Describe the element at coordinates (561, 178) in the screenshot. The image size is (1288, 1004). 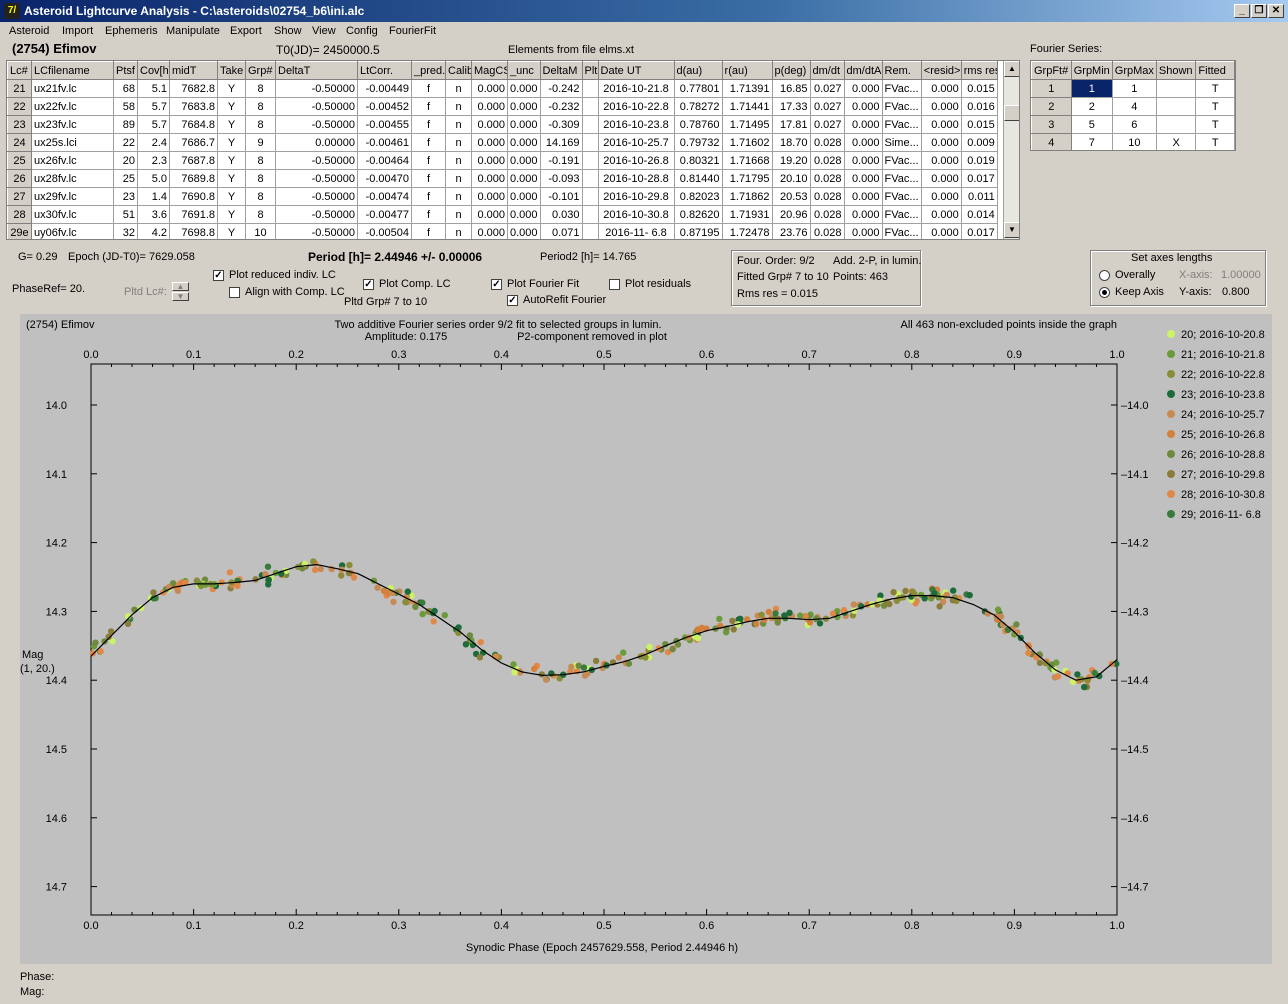
I see `table-cell: -0.093` at that location.